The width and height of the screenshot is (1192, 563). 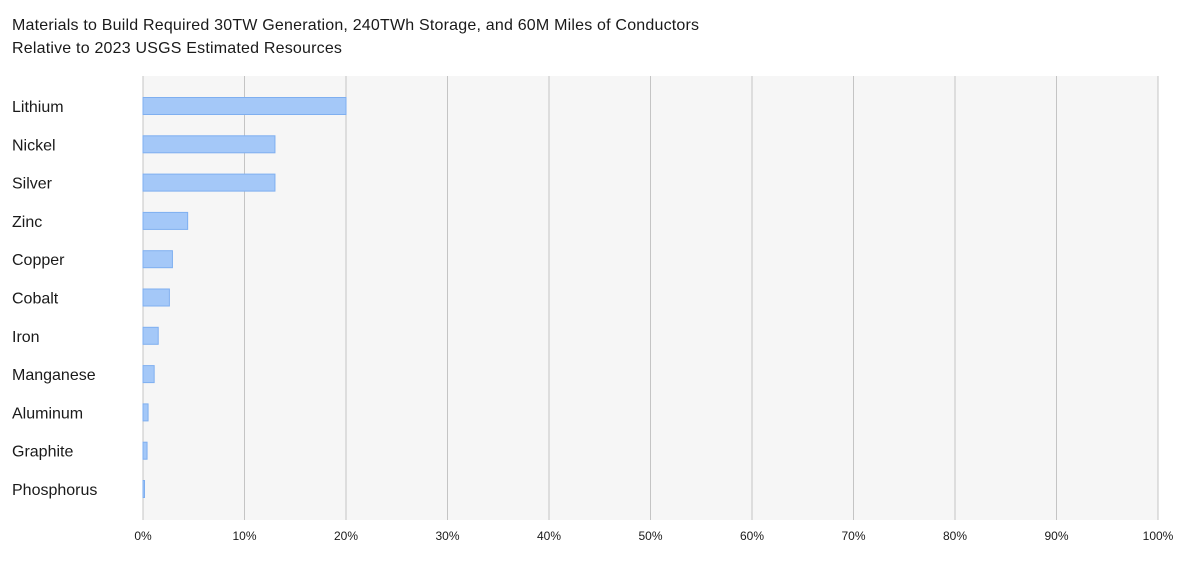 What do you see at coordinates (35, 299) in the screenshot?
I see `category-label: Cobalt` at bounding box center [35, 299].